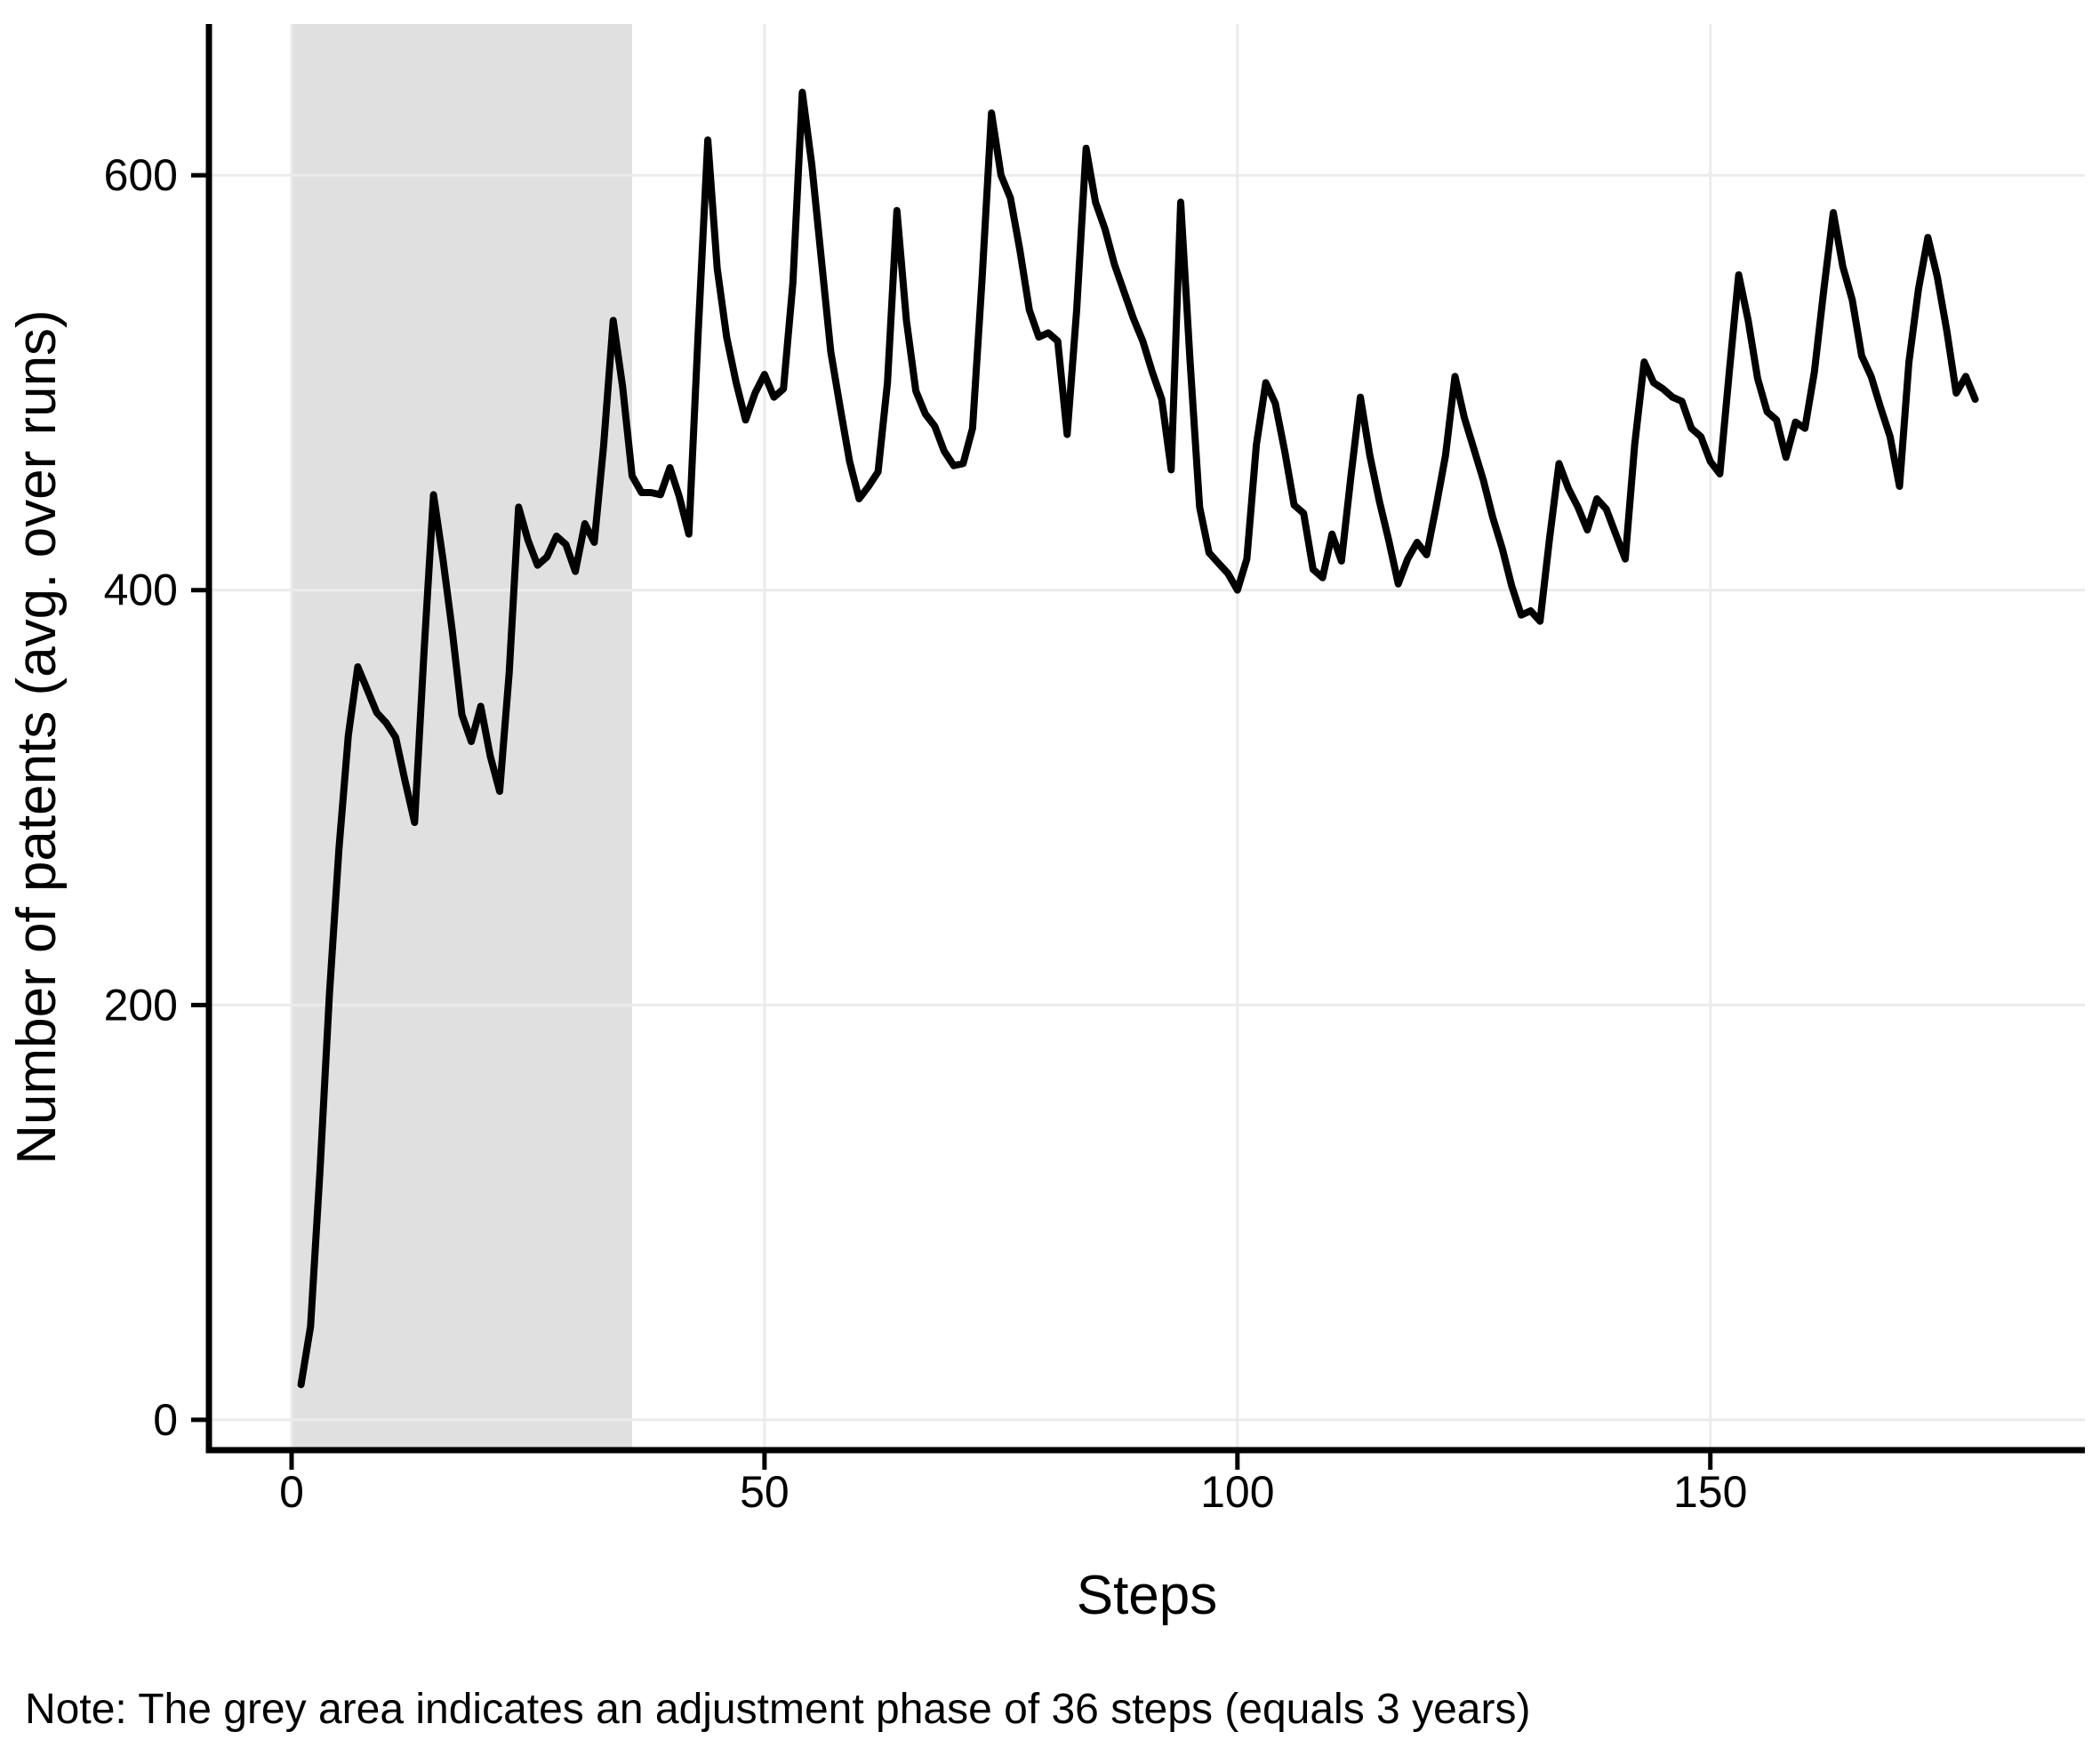 This screenshot has width=2100, height=1756. I want to click on x-tick-label-0: 0, so click(291, 1492).